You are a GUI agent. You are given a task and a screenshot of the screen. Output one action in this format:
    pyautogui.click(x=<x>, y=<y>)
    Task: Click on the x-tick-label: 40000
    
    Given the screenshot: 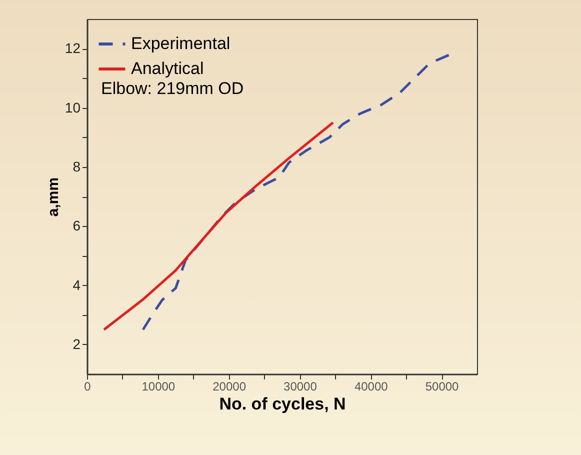 What is the action you would take?
    pyautogui.click(x=371, y=387)
    